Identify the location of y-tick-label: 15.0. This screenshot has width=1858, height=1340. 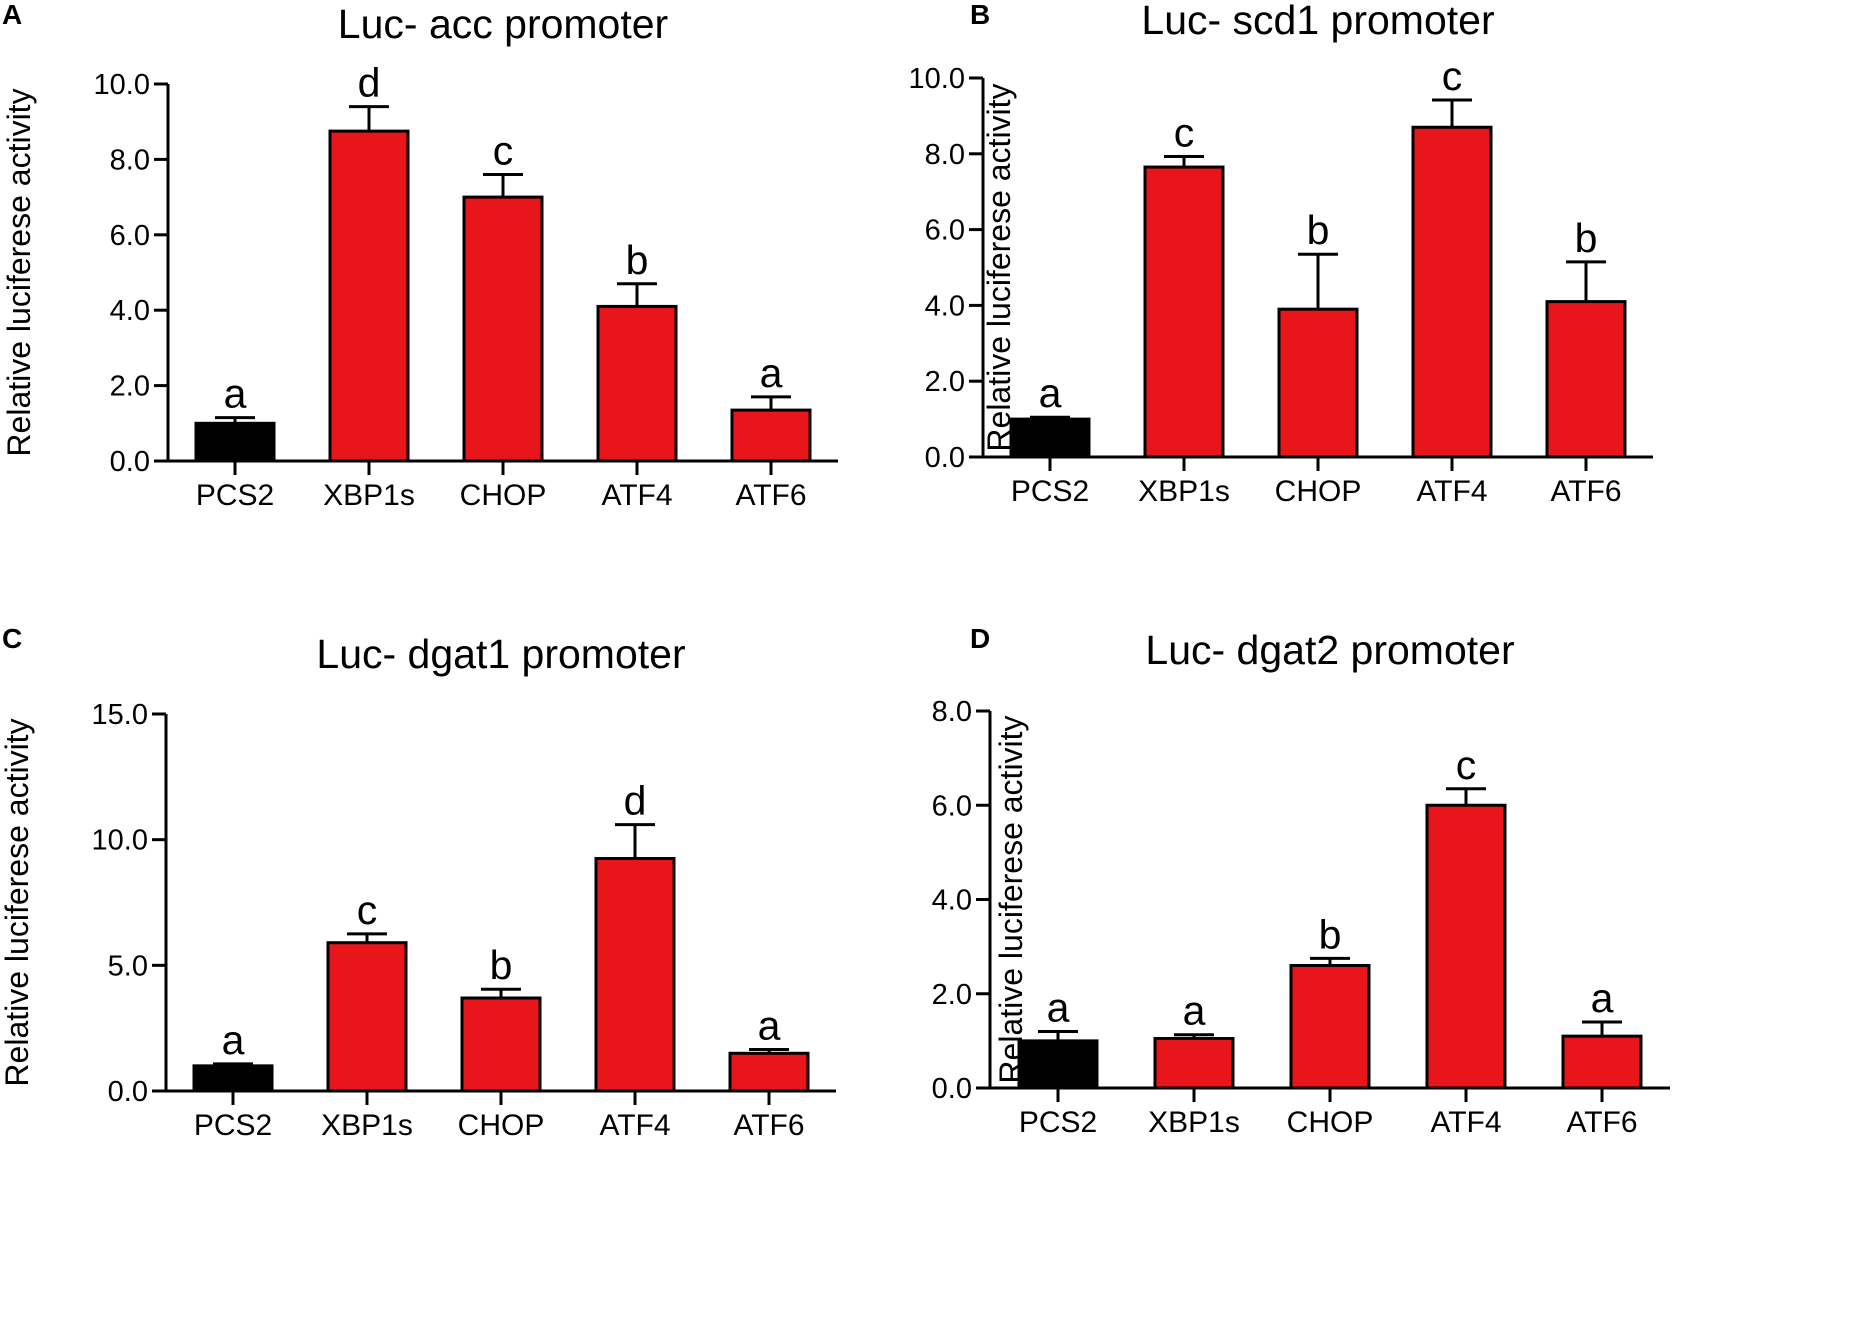
(120, 715).